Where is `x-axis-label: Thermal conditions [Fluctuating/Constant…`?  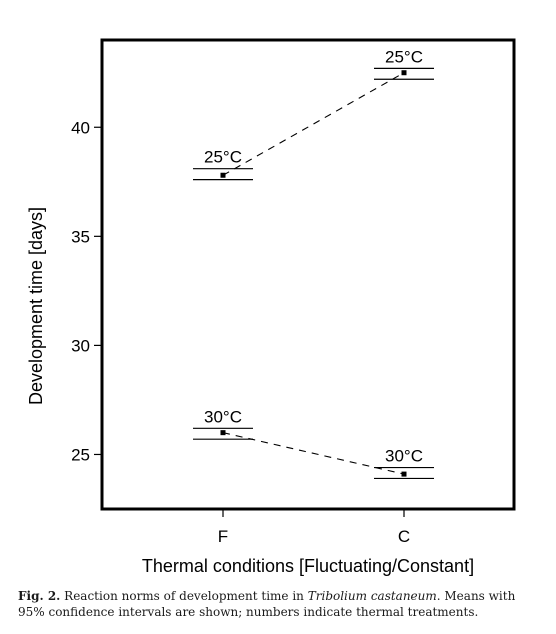 x-axis-label: Thermal conditions [Fluctuating/Constant… is located at coordinates (308, 566).